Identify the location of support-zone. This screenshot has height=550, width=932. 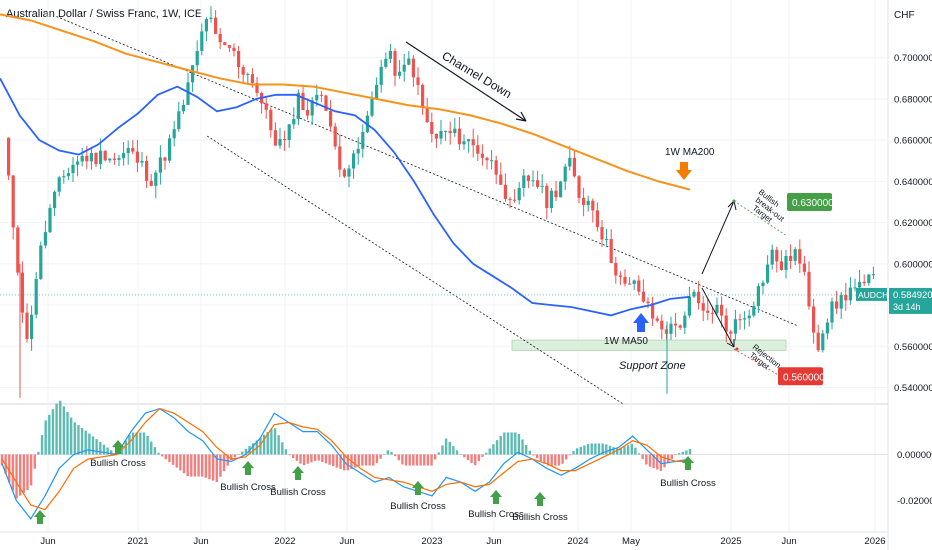
(649, 345).